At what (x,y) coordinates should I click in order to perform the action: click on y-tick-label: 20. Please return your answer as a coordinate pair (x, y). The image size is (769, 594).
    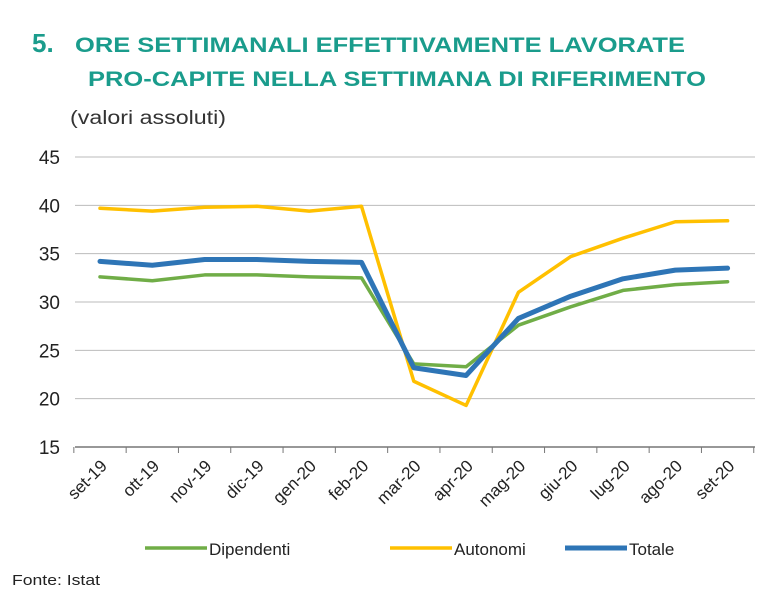
    Looking at the image, I should click on (49, 400).